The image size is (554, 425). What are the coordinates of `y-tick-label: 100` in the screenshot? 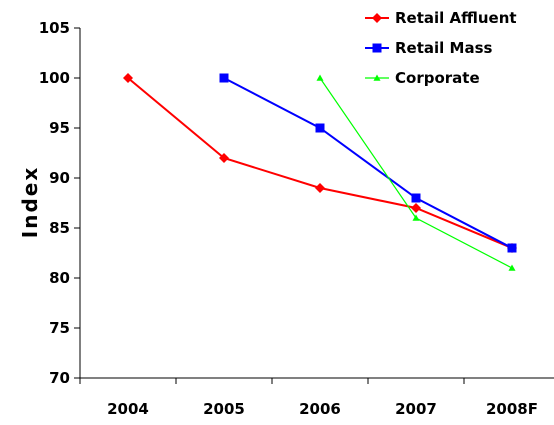 It's located at (54, 78).